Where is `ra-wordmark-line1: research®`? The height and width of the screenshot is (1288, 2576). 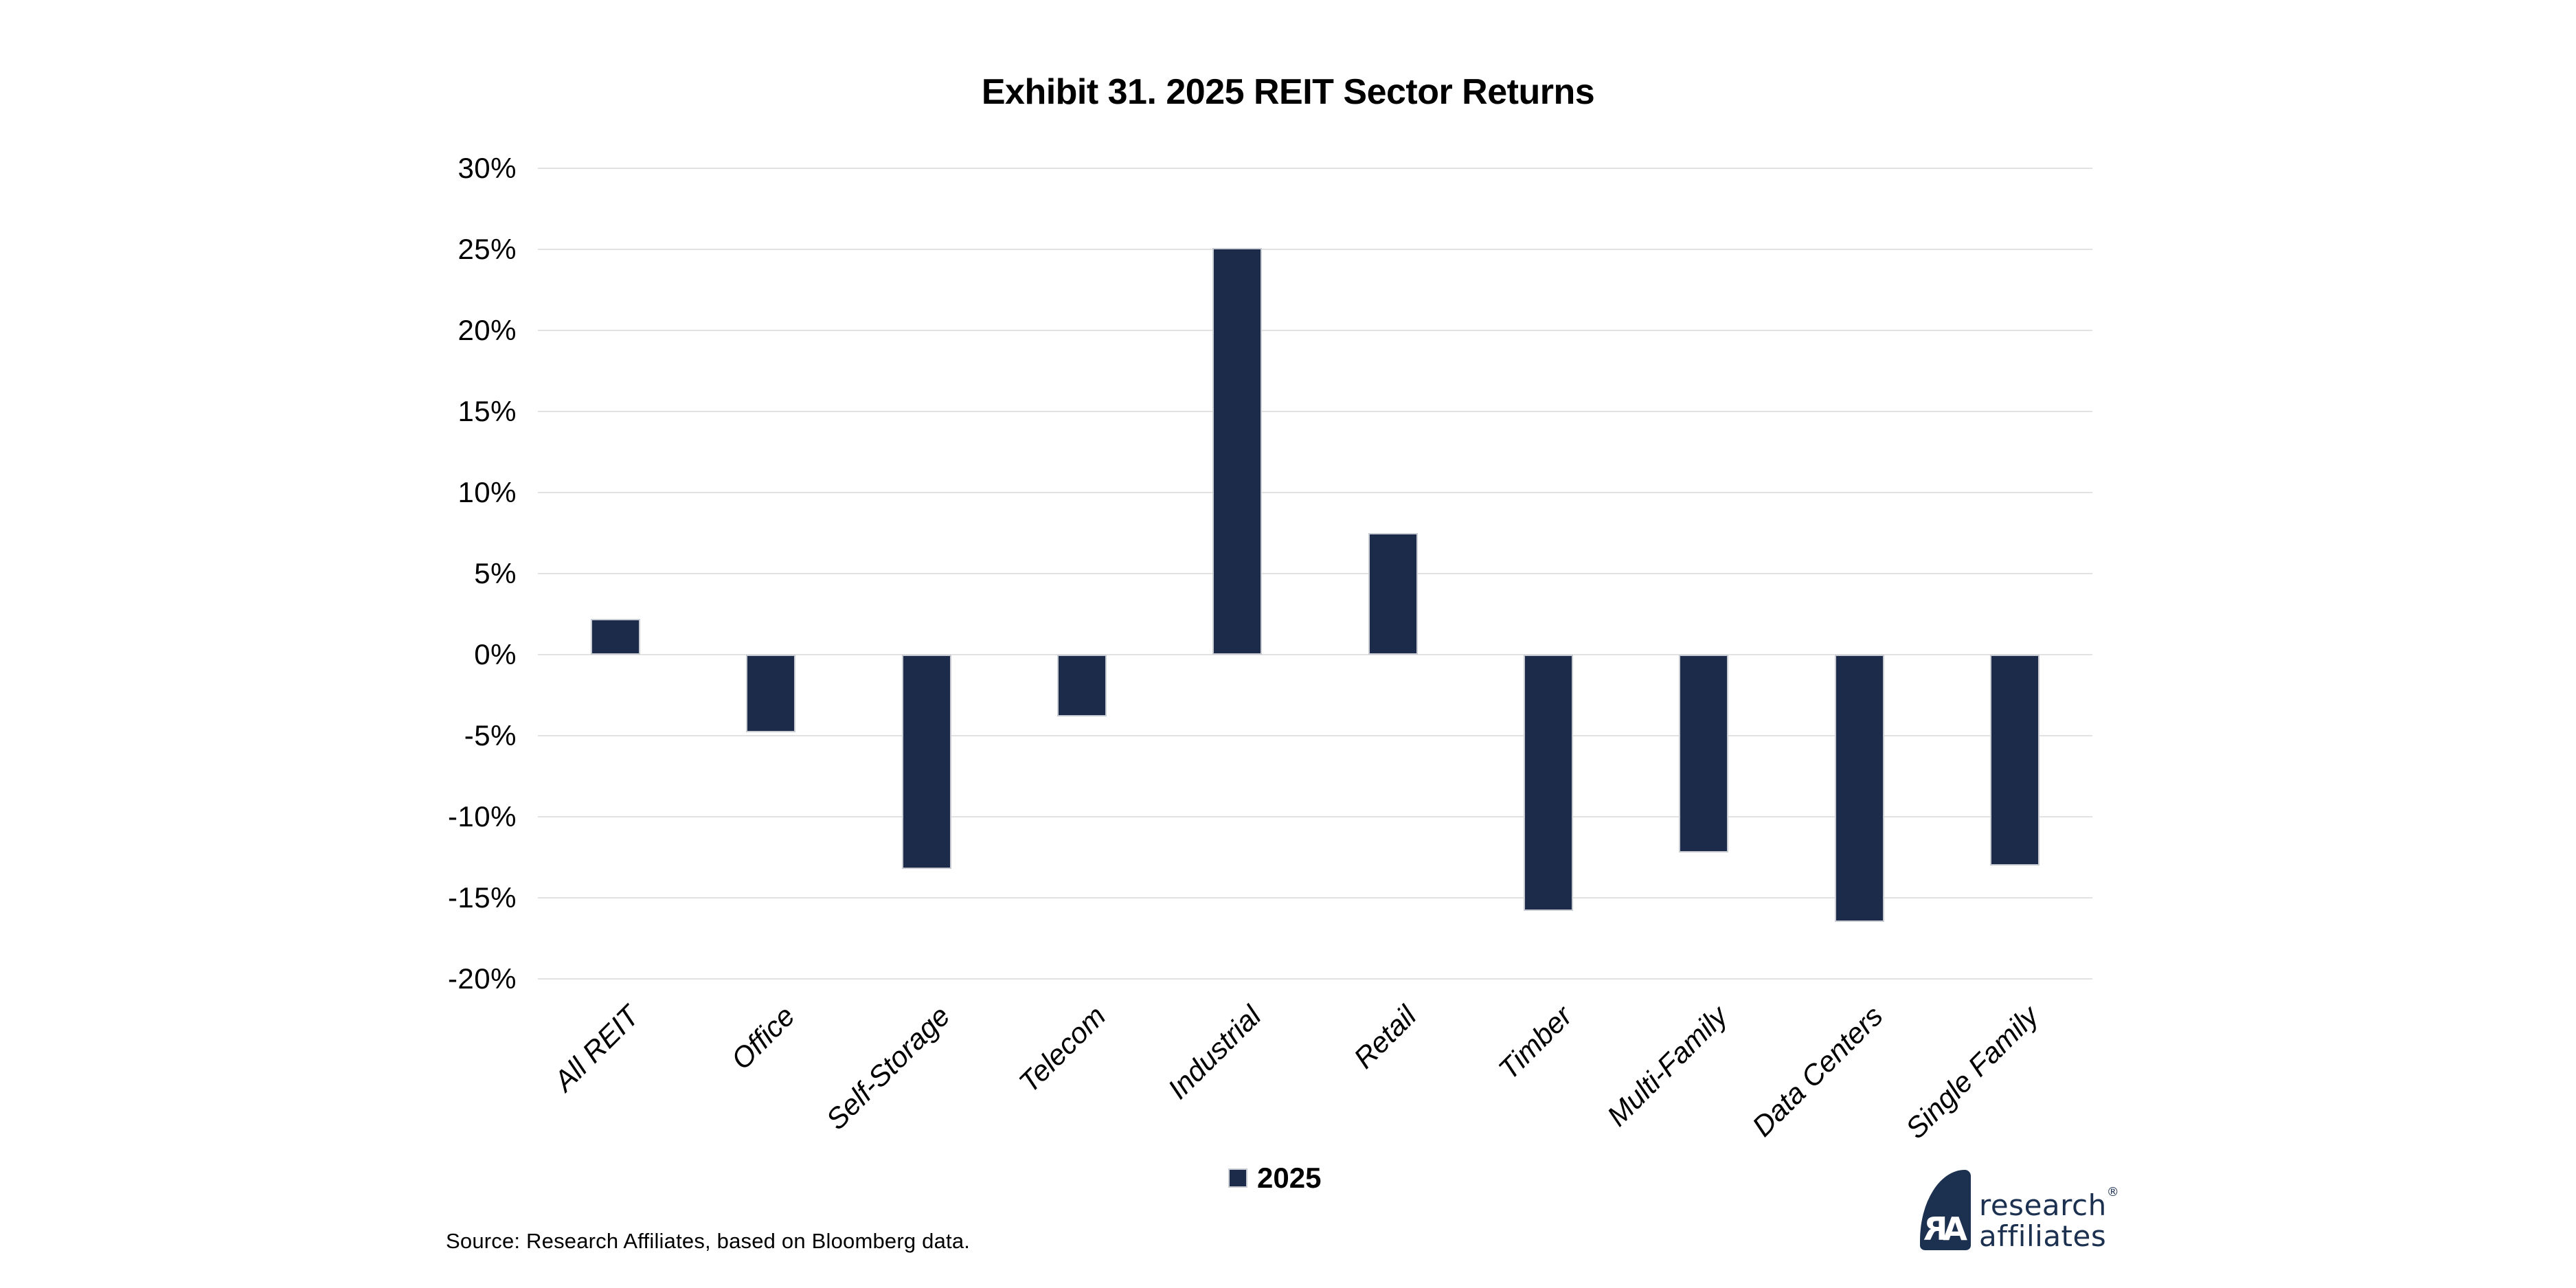 ra-wordmark-line1: research® is located at coordinates (2049, 1203).